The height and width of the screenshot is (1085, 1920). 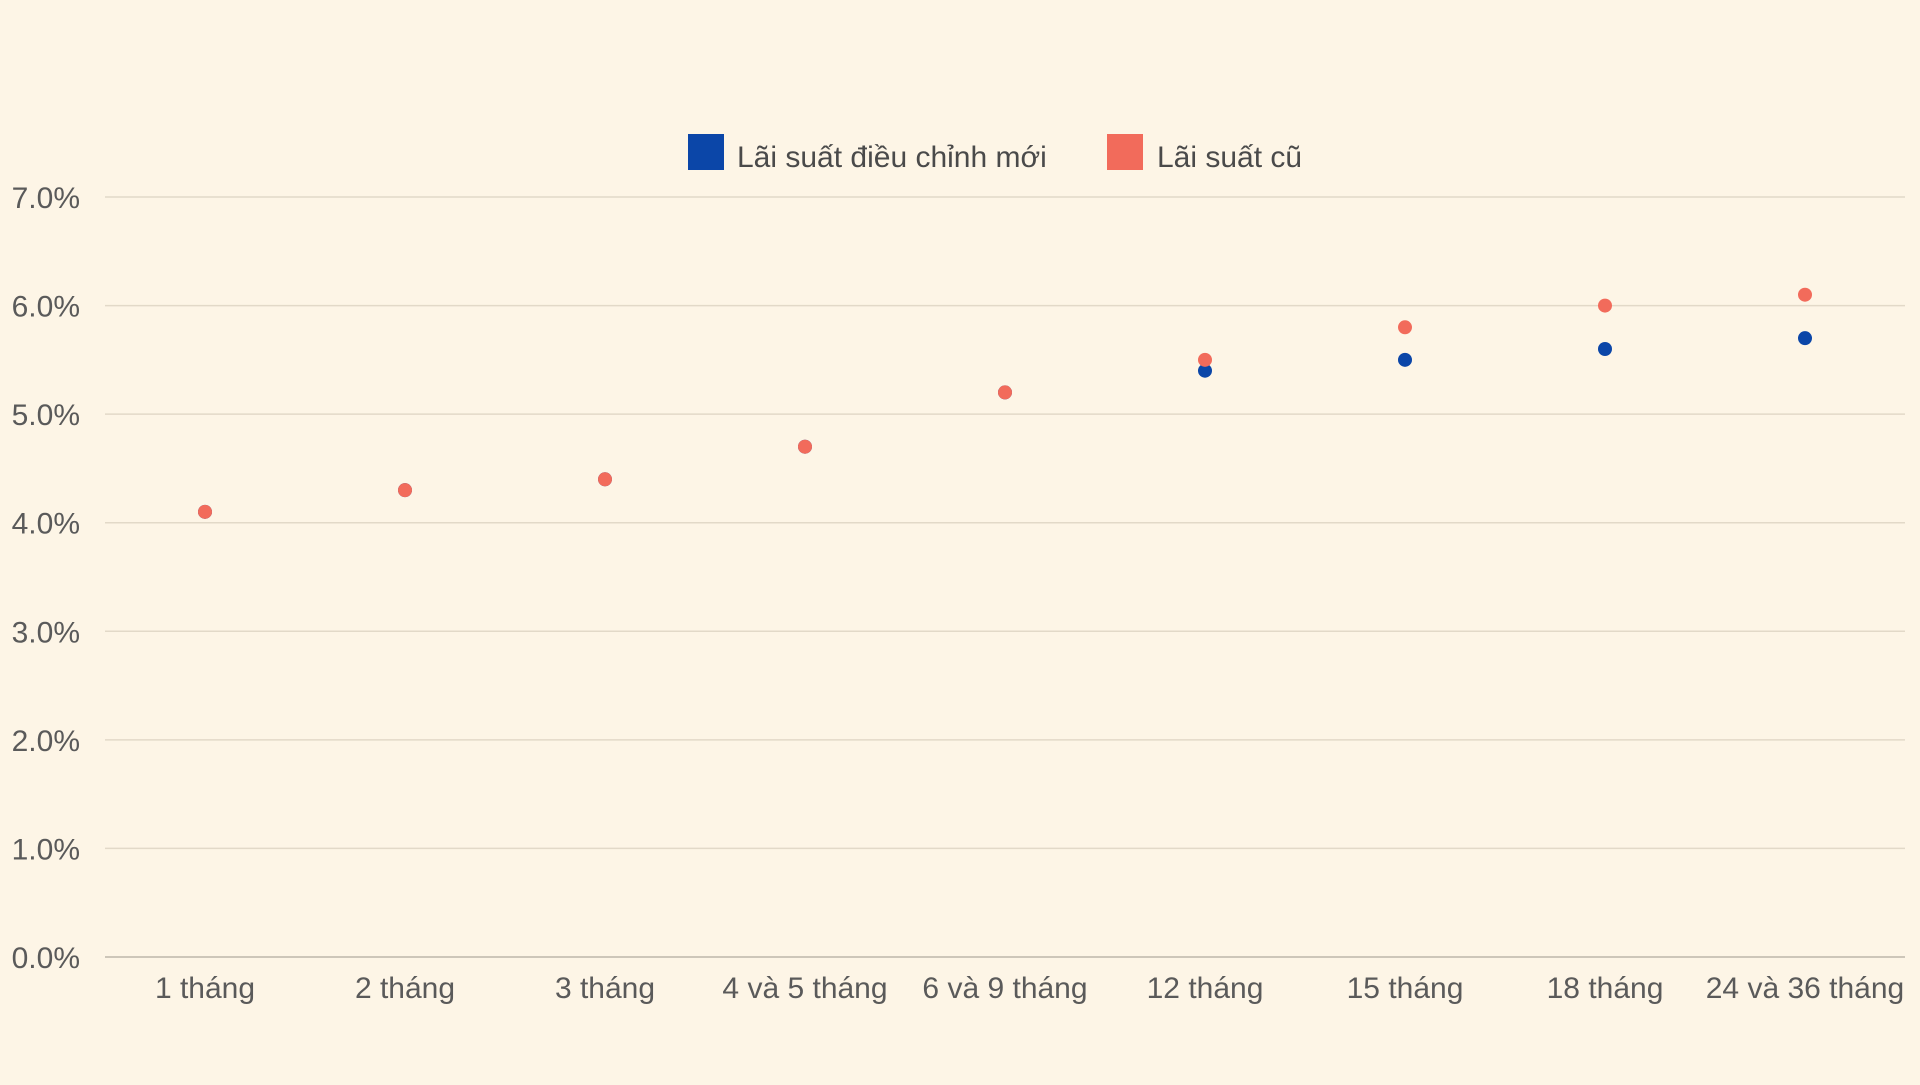 I want to click on x-tick-label: 1 tháng, so click(x=205, y=988).